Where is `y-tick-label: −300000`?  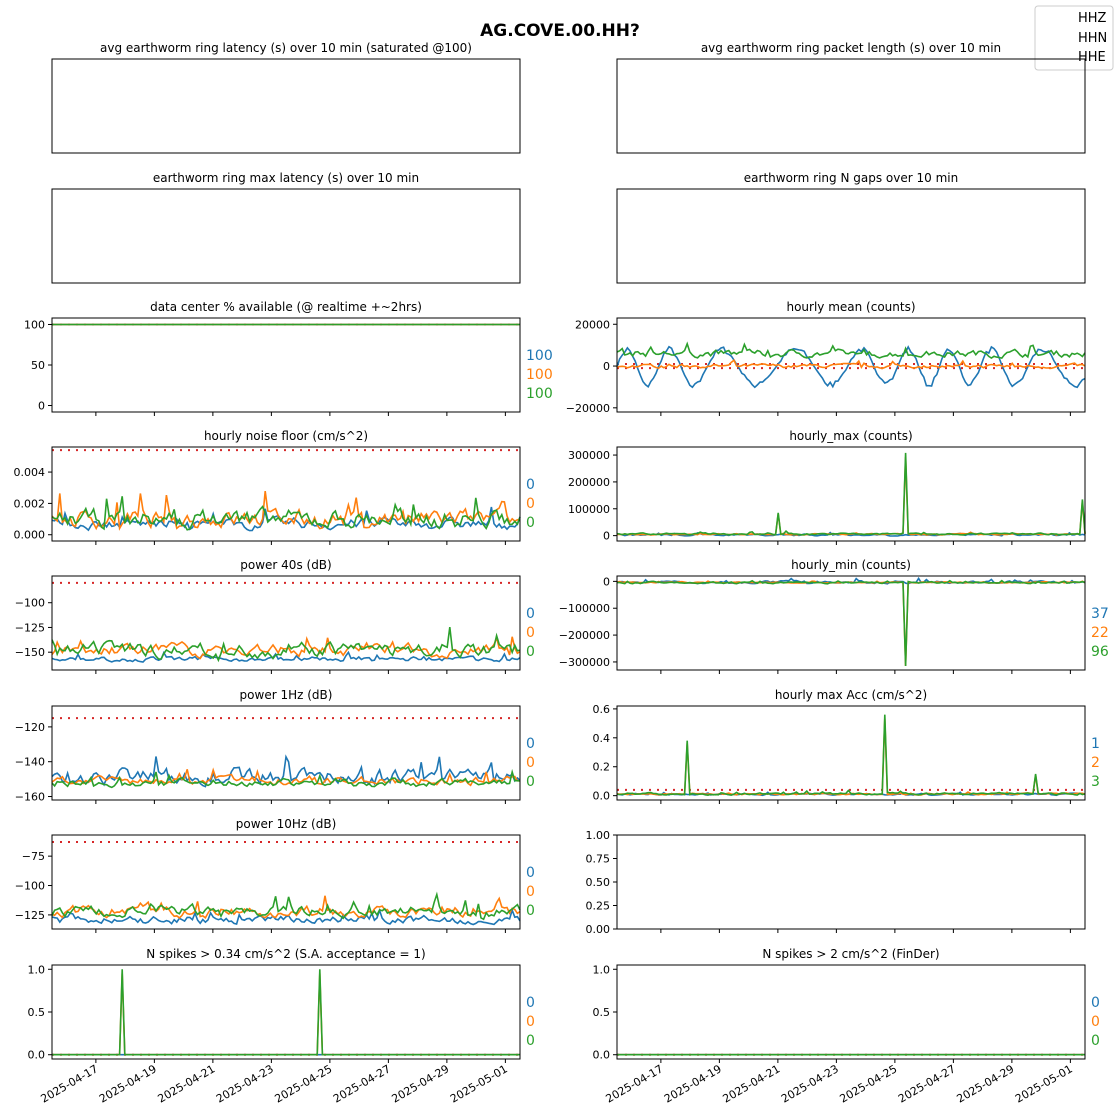
y-tick-label: −300000 is located at coordinates (584, 662).